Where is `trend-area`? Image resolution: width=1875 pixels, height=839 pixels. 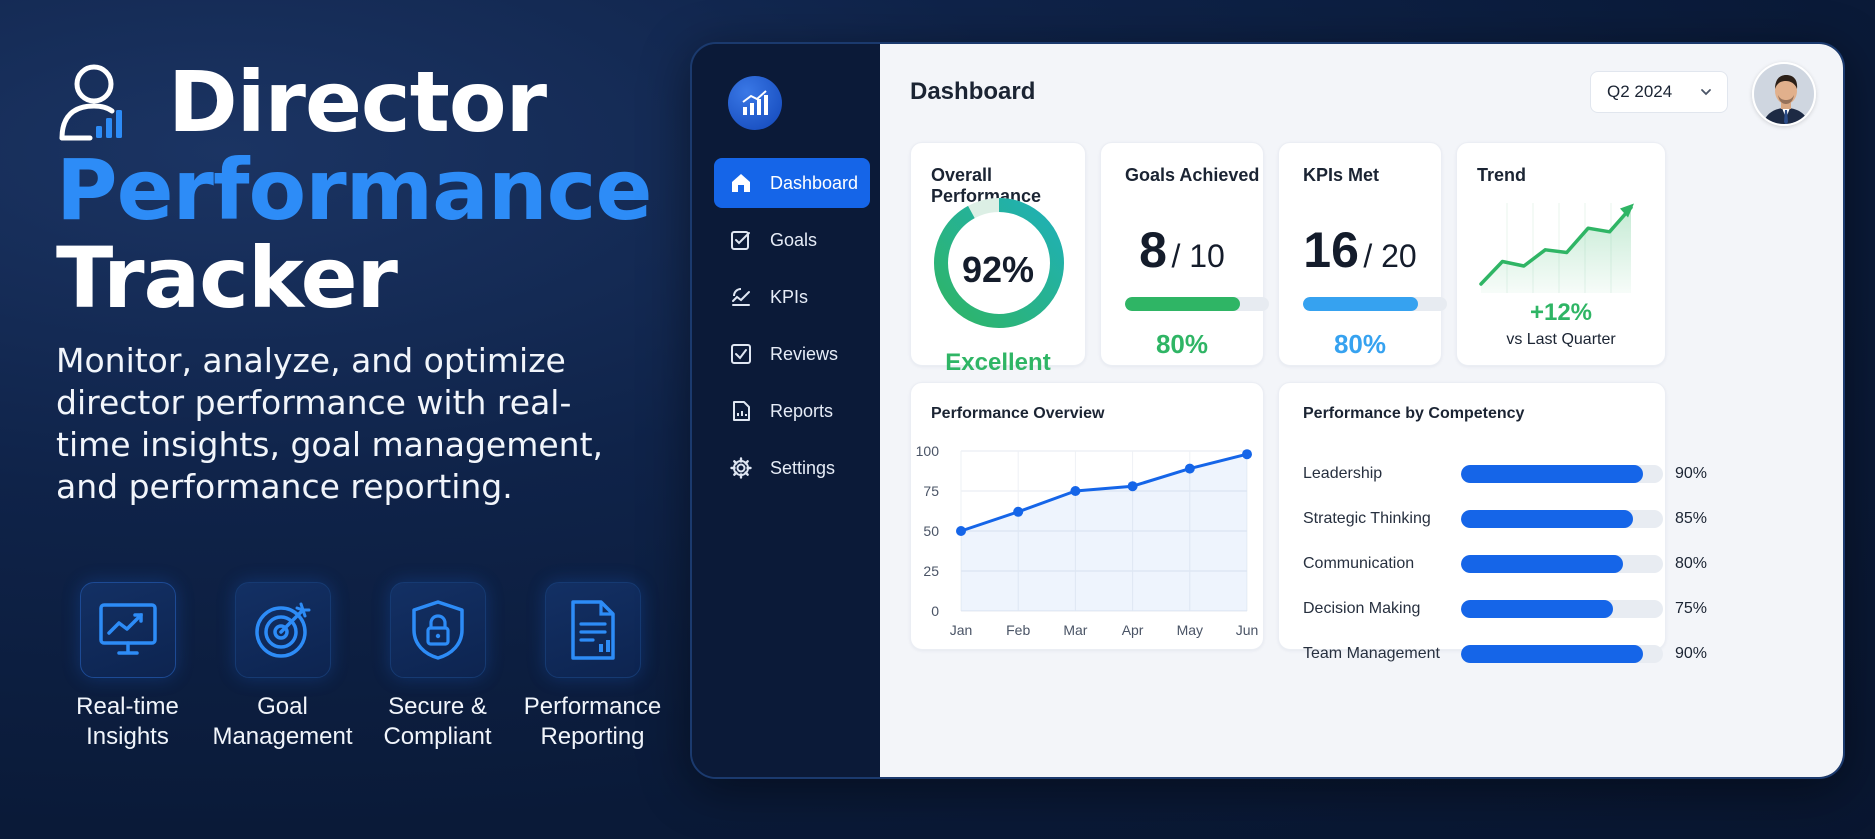 trend-area is located at coordinates (1556, 250).